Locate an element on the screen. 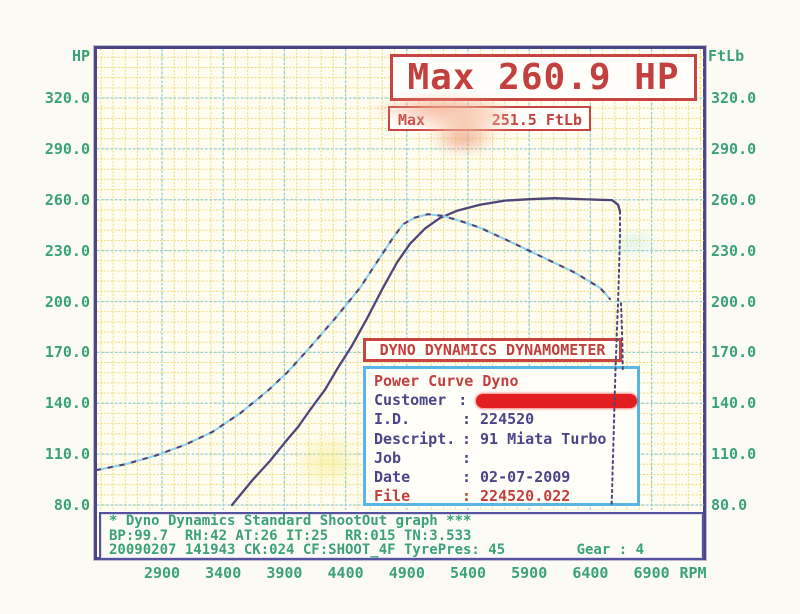 The height and width of the screenshot is (614, 800). x-axis-unit-label: RPM is located at coordinates (693, 573).